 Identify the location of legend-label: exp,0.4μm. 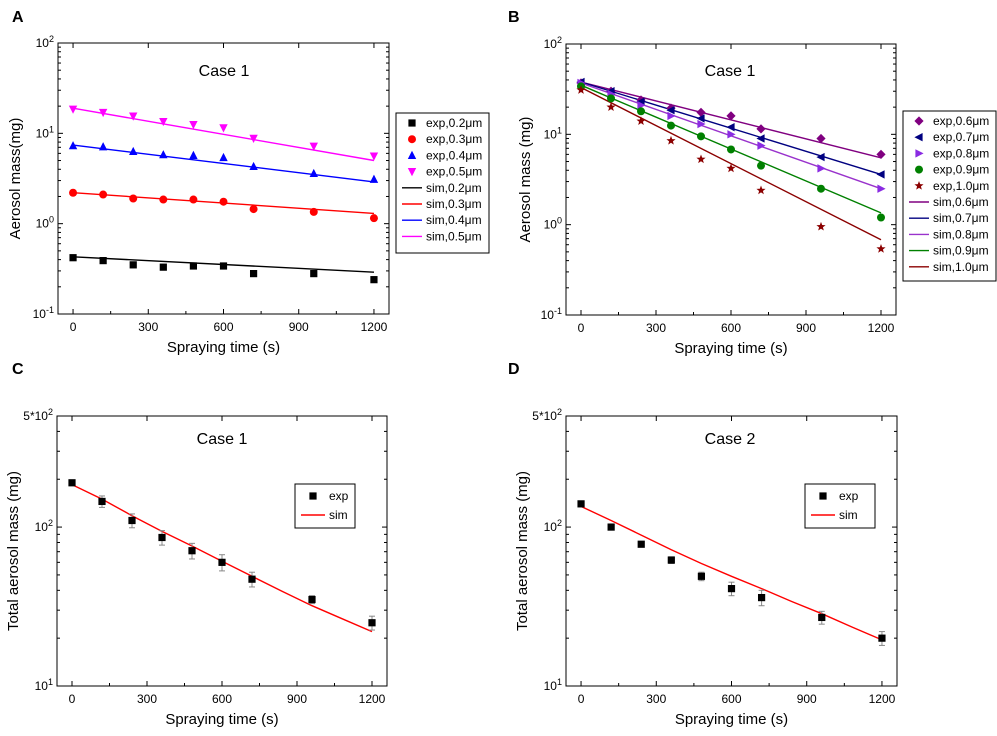
(454, 155).